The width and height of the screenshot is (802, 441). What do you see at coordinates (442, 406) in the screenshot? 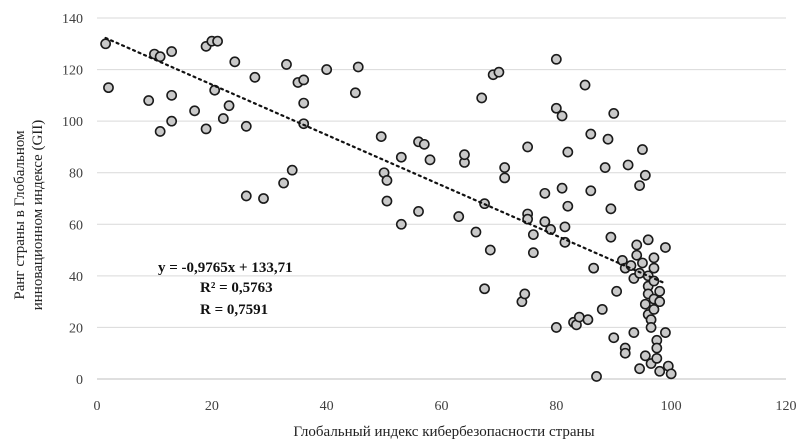
I see `x-tick-label: 60` at bounding box center [442, 406].